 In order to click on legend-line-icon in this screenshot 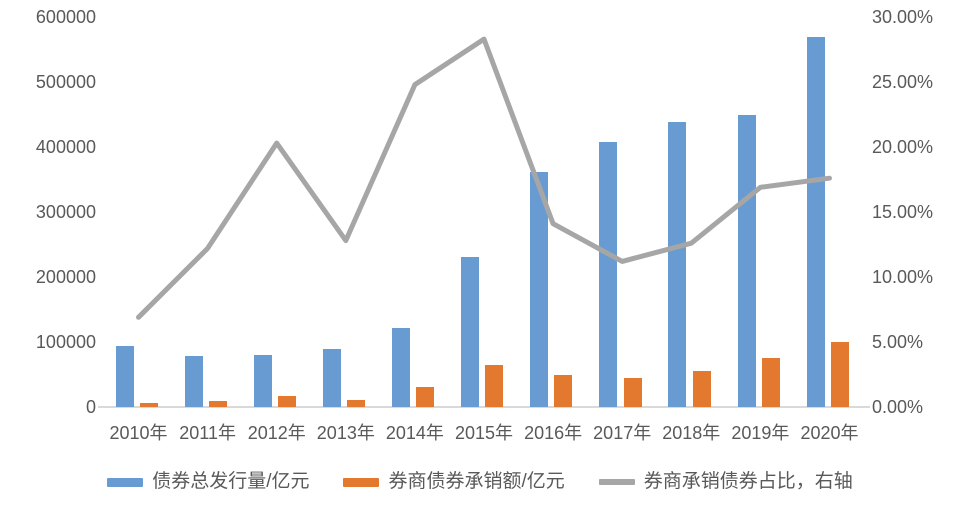, I will do `click(616, 482)`.